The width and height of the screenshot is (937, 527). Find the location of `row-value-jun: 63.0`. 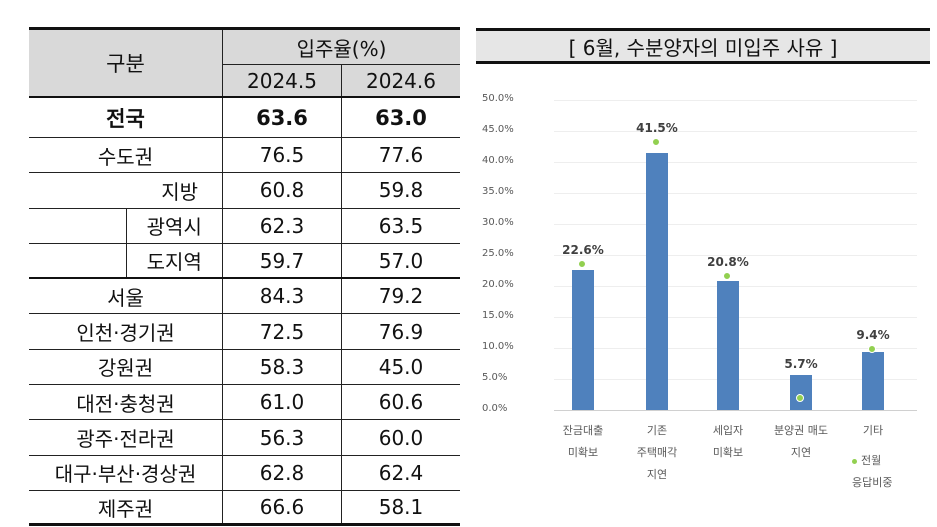

row-value-jun: 63.0 is located at coordinates (401, 117).